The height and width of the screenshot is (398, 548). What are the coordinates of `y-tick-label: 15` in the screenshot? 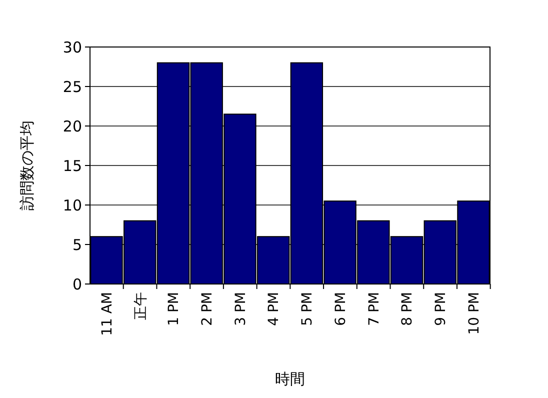 It's located at (72, 165).